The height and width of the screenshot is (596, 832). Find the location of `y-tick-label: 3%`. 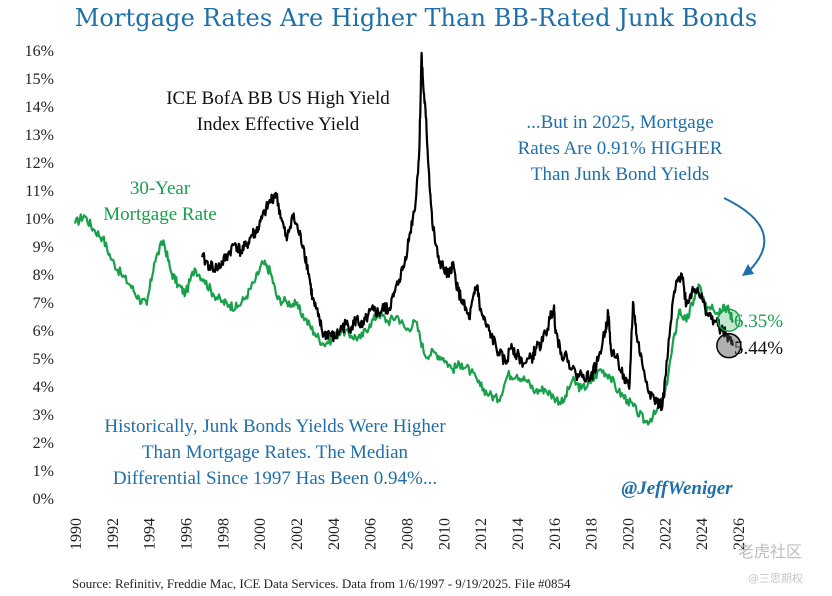

y-tick-label: 3% is located at coordinates (43, 415).